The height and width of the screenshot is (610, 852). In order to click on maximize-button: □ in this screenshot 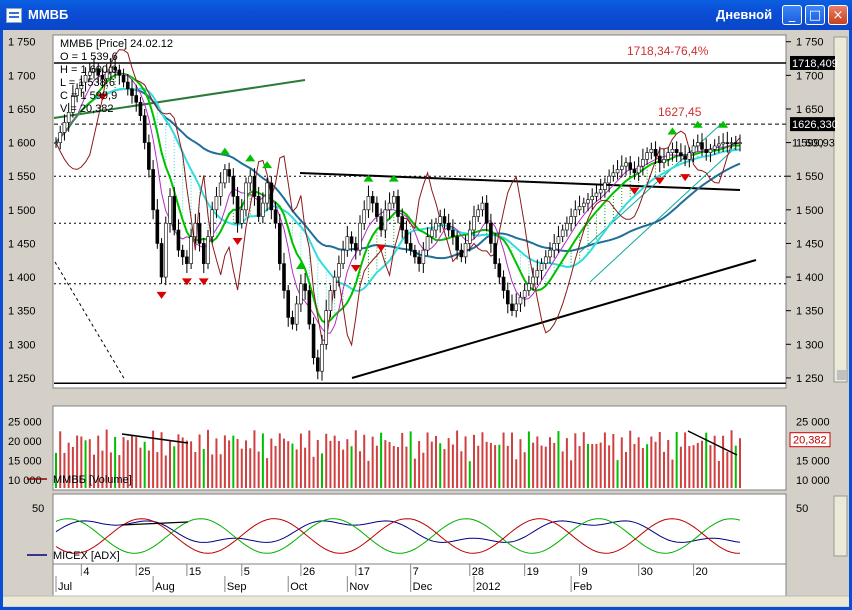, I will do `click(815, 15)`.